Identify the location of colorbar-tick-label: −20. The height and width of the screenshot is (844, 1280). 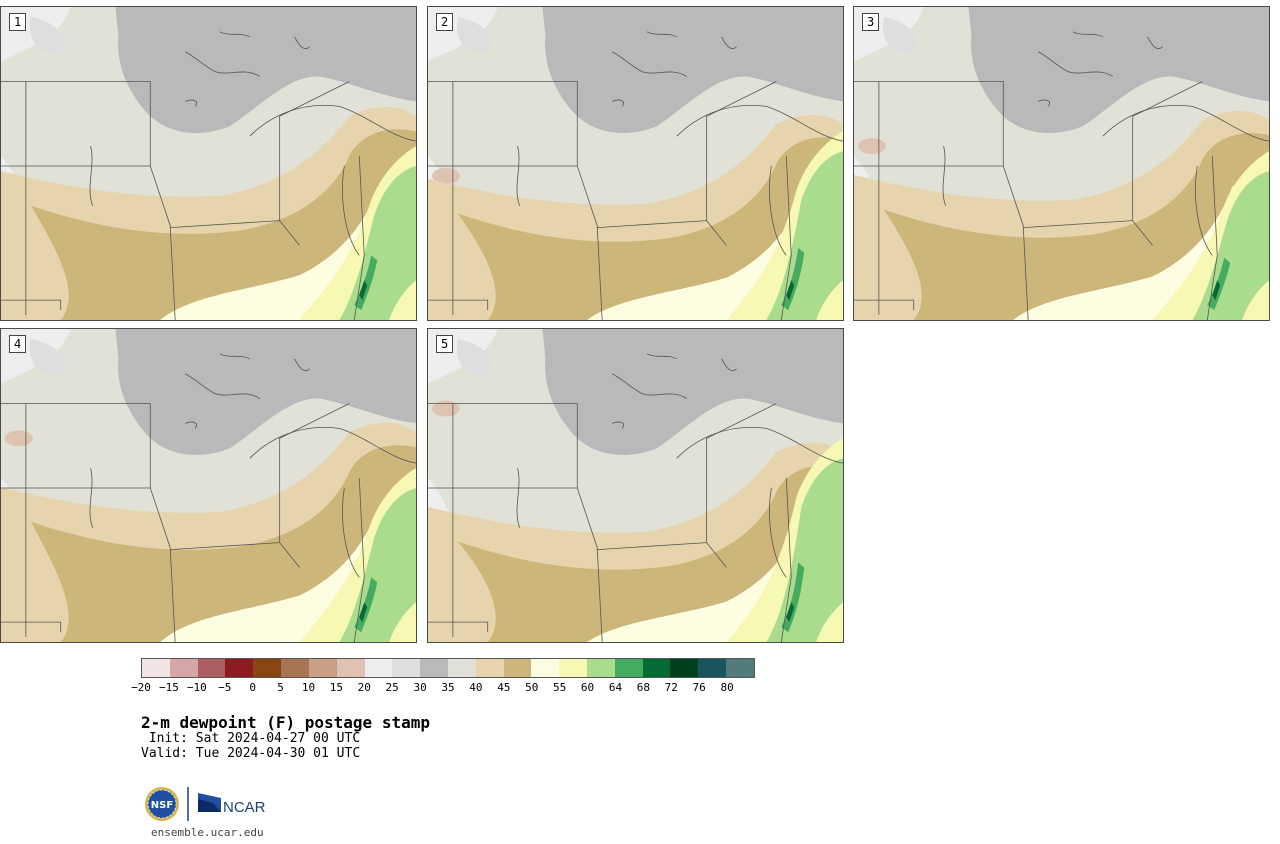
(141, 687).